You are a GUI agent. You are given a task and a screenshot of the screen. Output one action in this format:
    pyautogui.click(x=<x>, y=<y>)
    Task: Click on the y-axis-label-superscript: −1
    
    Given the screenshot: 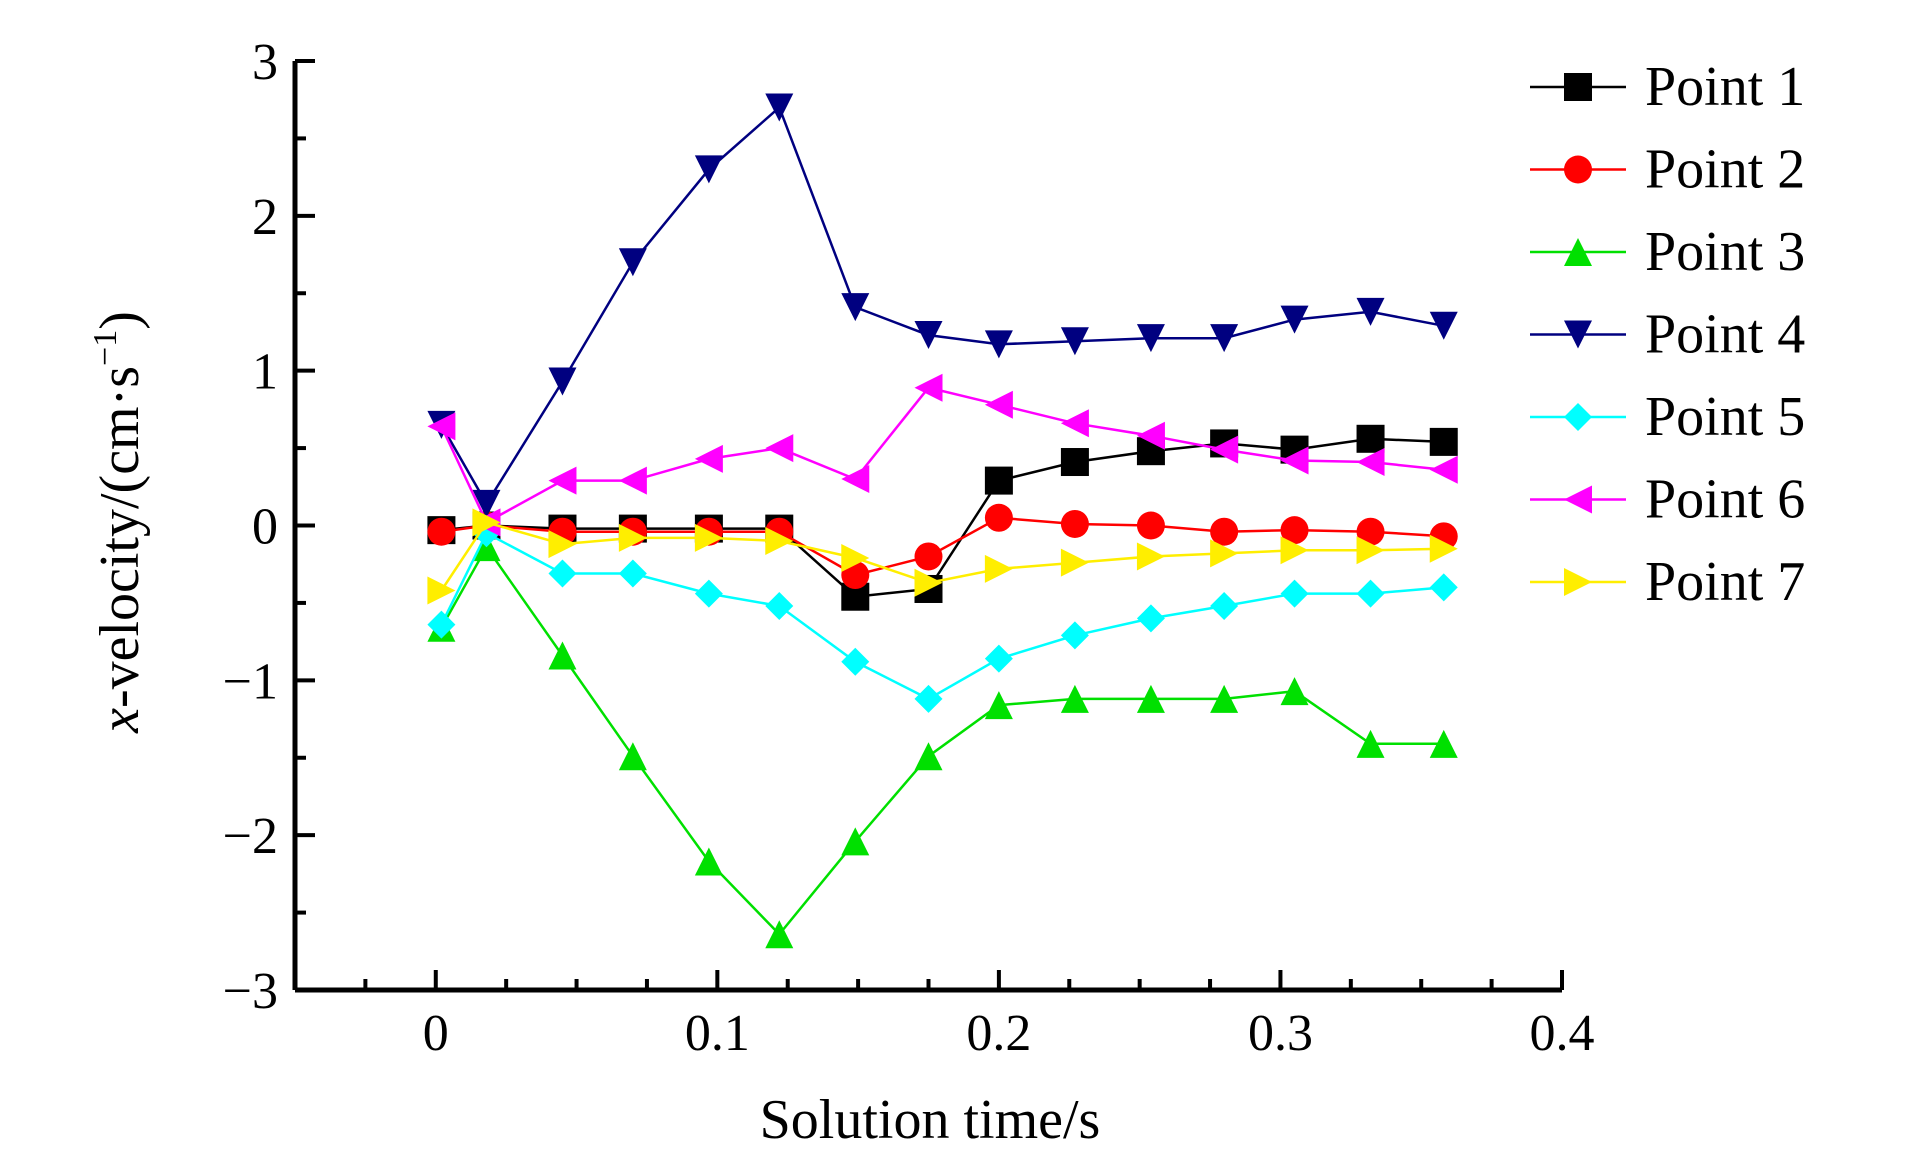 What is the action you would take?
    pyautogui.click(x=105, y=348)
    